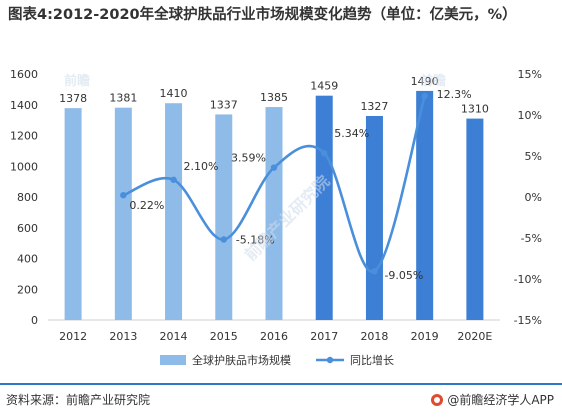 The height and width of the screenshot is (419, 562). Describe the element at coordinates (201, 166) in the screenshot. I see `growth-value-label: 2.10%` at that location.